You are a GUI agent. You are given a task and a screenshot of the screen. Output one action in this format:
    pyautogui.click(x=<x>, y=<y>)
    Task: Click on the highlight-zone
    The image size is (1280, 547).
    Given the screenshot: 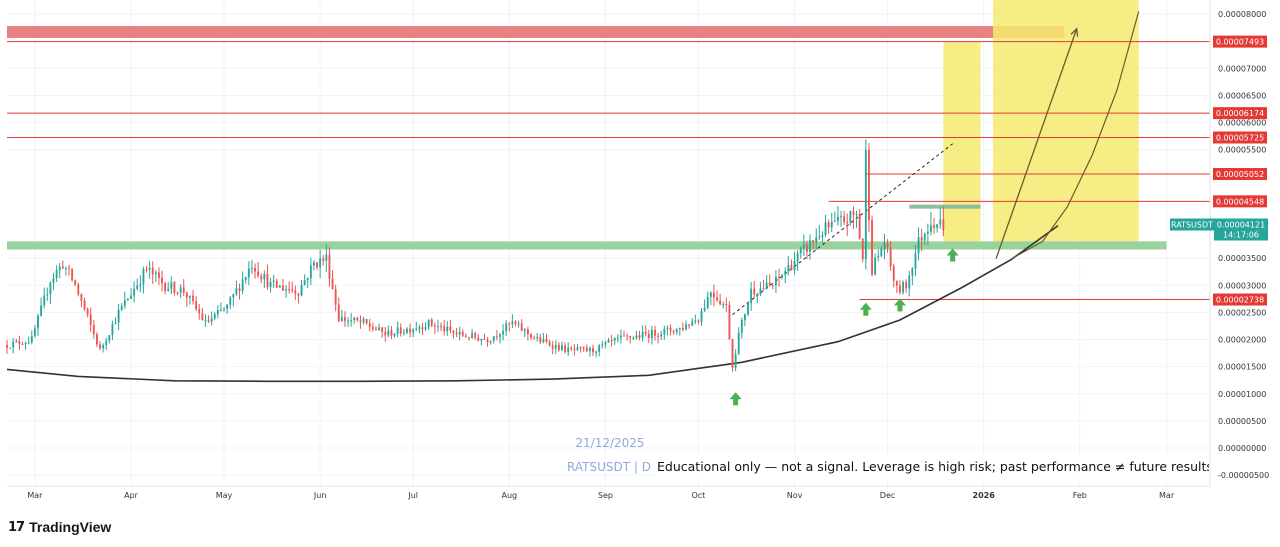 What is the action you would take?
    pyautogui.click(x=962, y=141)
    